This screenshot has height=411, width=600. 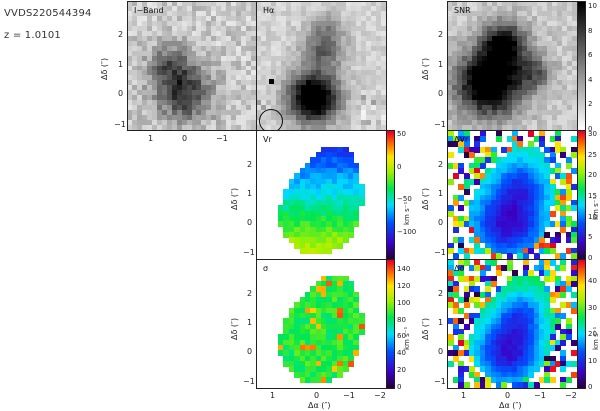 What do you see at coordinates (464, 395) in the screenshot?
I see `dsigma-xtick-1: 1` at bounding box center [464, 395].